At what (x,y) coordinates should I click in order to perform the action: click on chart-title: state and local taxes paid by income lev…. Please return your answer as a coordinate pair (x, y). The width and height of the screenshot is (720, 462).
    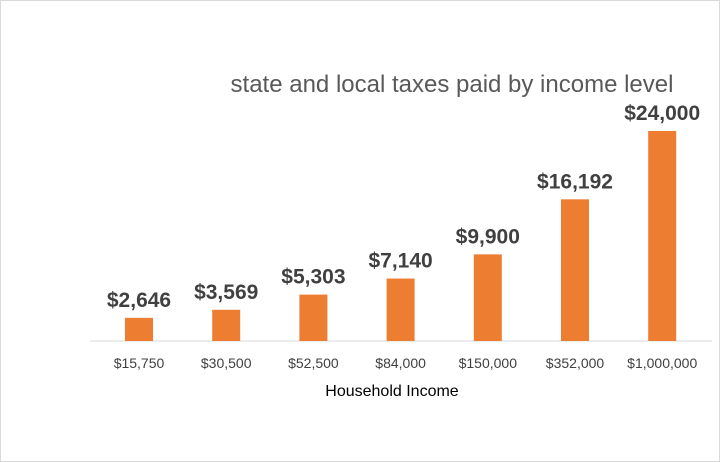
    Looking at the image, I should click on (452, 84).